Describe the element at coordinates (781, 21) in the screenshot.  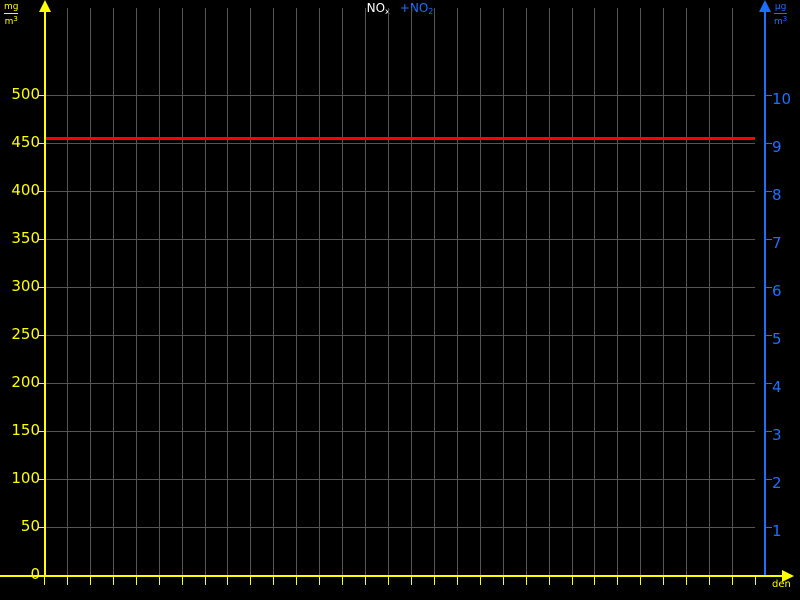
I see `unit-right-denominator: m3` at that location.